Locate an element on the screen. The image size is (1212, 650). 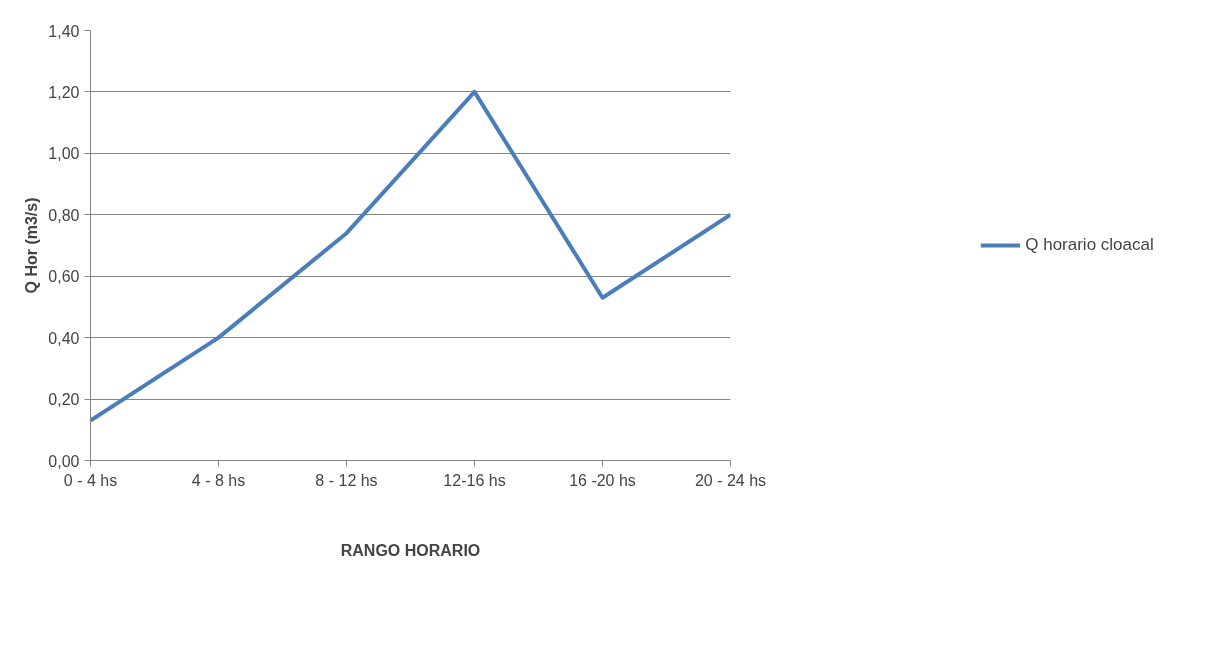
y-axis-title: Q Hor (m3/s) is located at coordinates (32, 245).